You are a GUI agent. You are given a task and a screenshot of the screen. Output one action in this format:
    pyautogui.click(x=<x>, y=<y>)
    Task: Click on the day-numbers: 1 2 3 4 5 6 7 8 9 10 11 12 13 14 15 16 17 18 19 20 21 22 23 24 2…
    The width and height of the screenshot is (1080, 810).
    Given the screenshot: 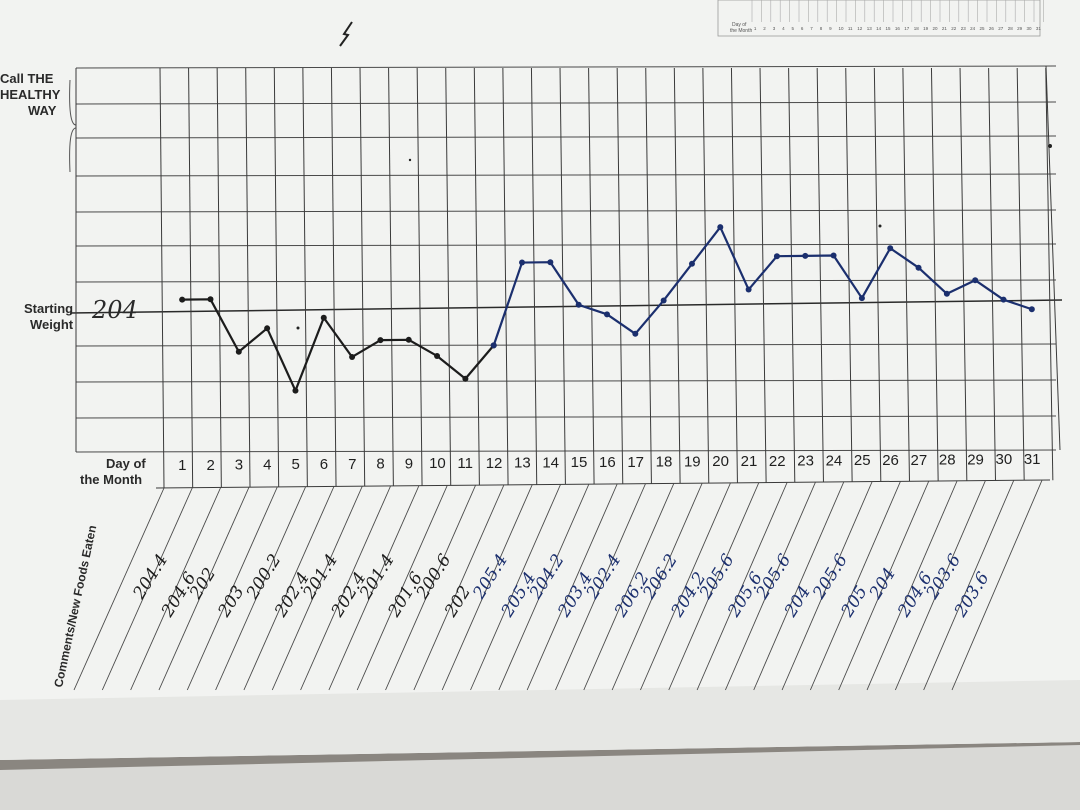 What is the action you would take?
    pyautogui.click(x=609, y=462)
    